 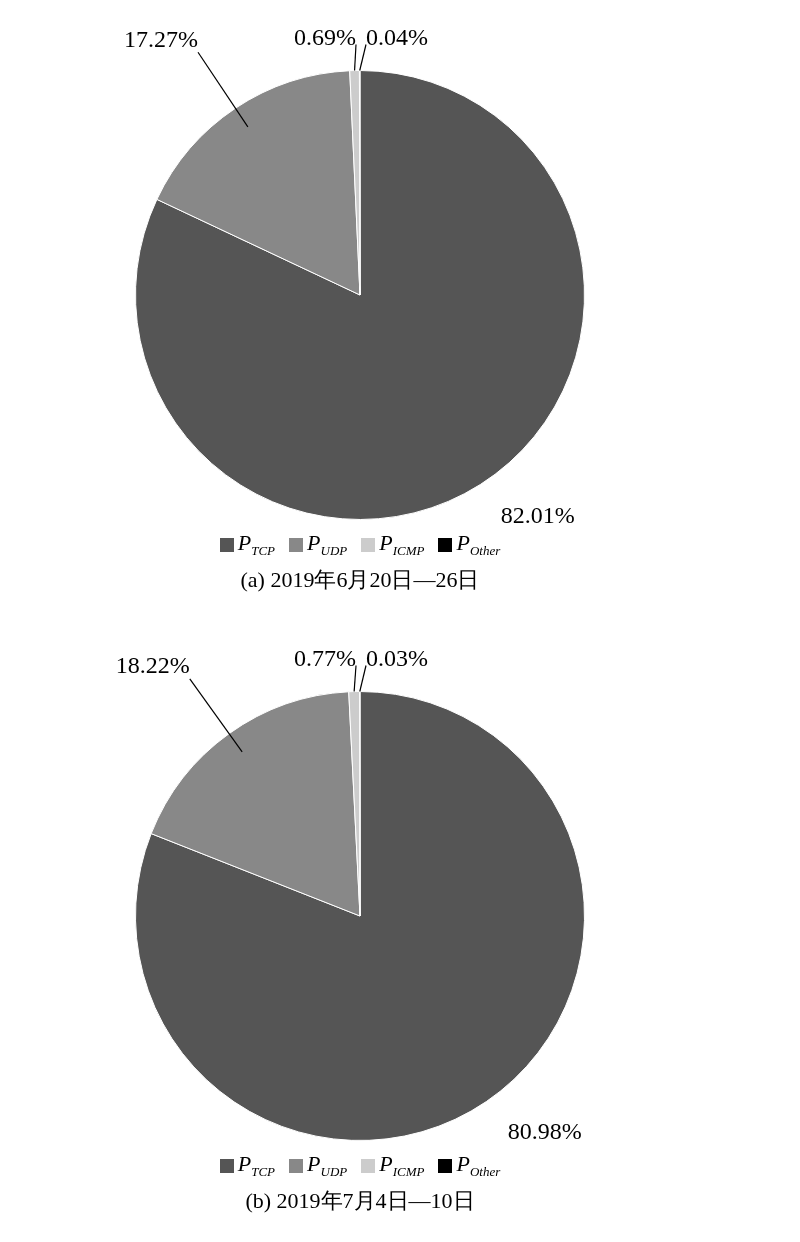 What do you see at coordinates (397, 36) in the screenshot?
I see `data-label: 0.04%` at bounding box center [397, 36].